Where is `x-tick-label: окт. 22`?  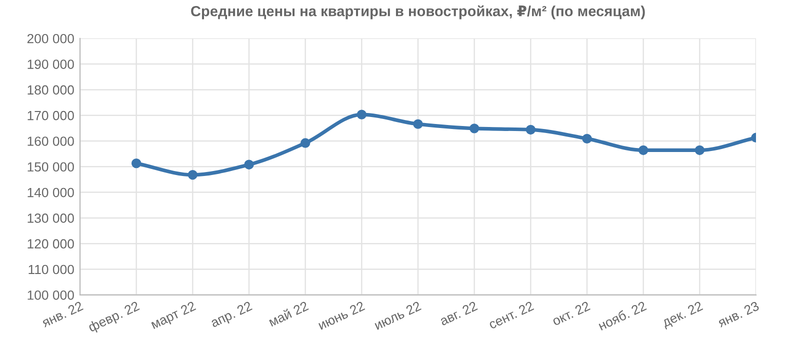 x-tick-label: окт. 22 is located at coordinates (571, 313).